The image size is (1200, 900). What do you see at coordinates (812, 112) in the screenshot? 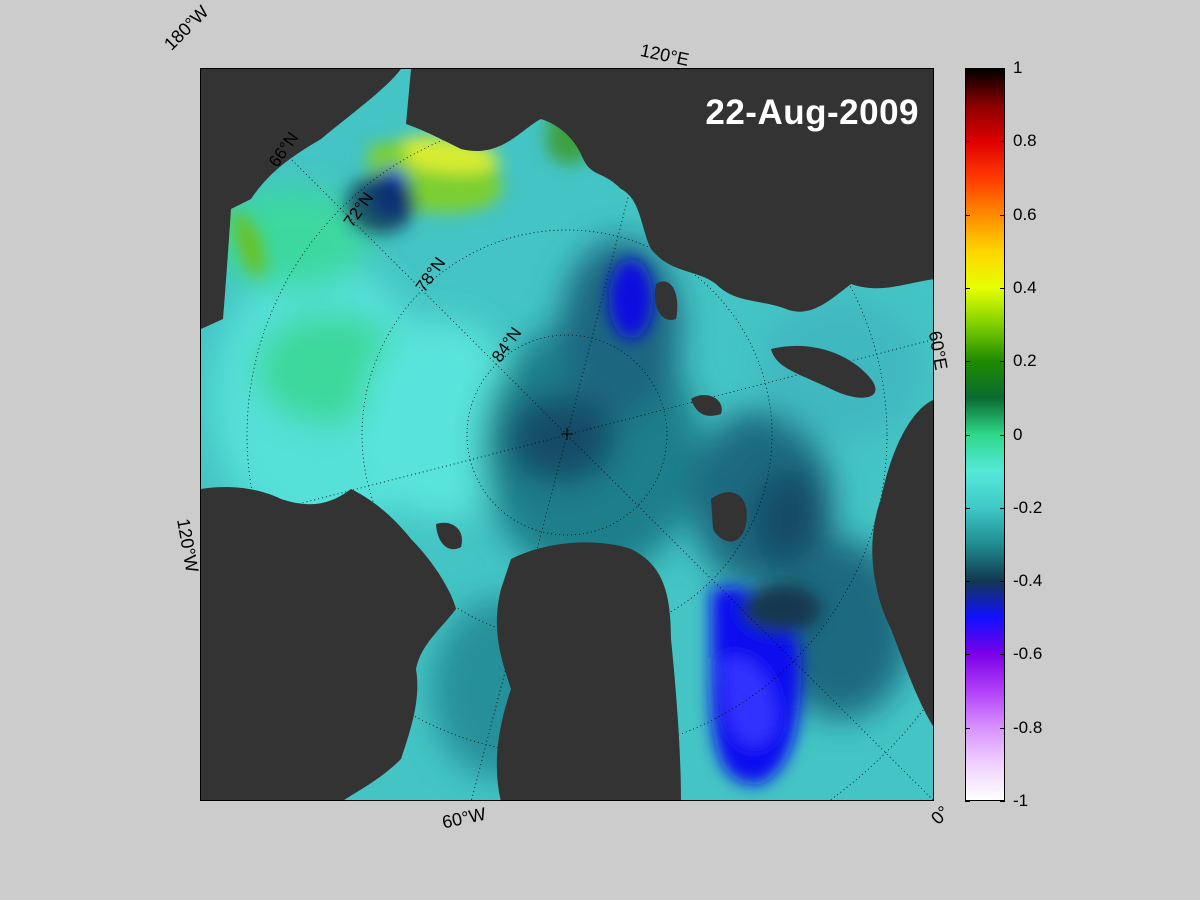
I see `date-label: 22-Aug-2009` at bounding box center [812, 112].